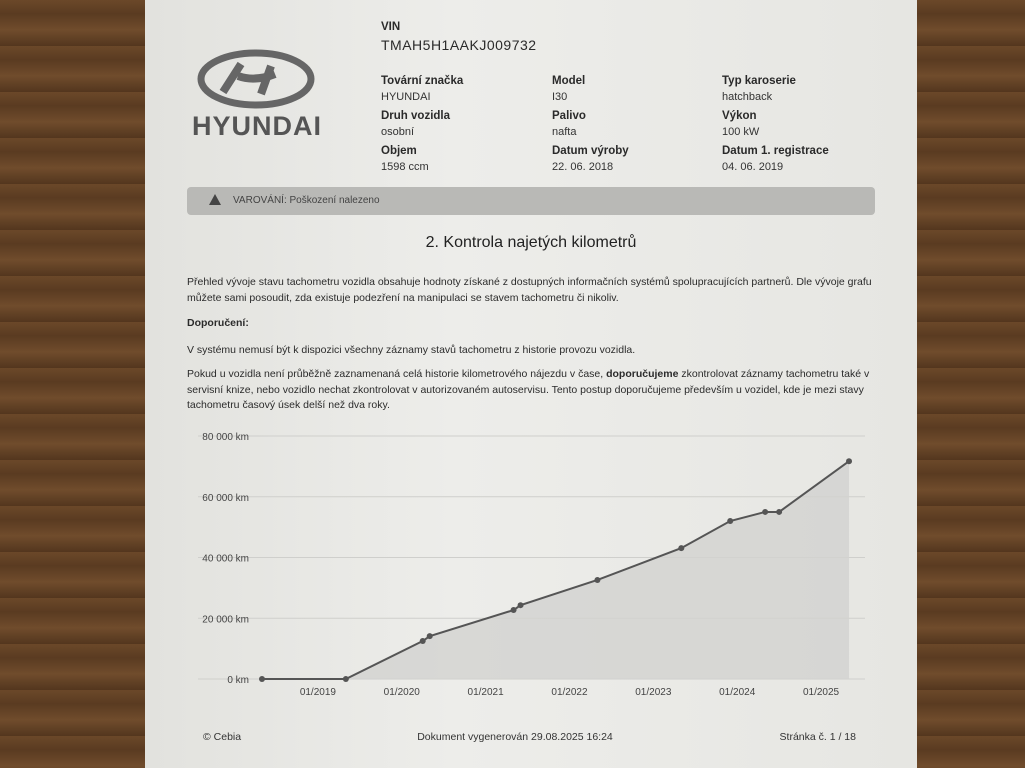 This screenshot has height=768, width=1025. I want to click on x-tick-label: 01/2023, so click(653, 692).